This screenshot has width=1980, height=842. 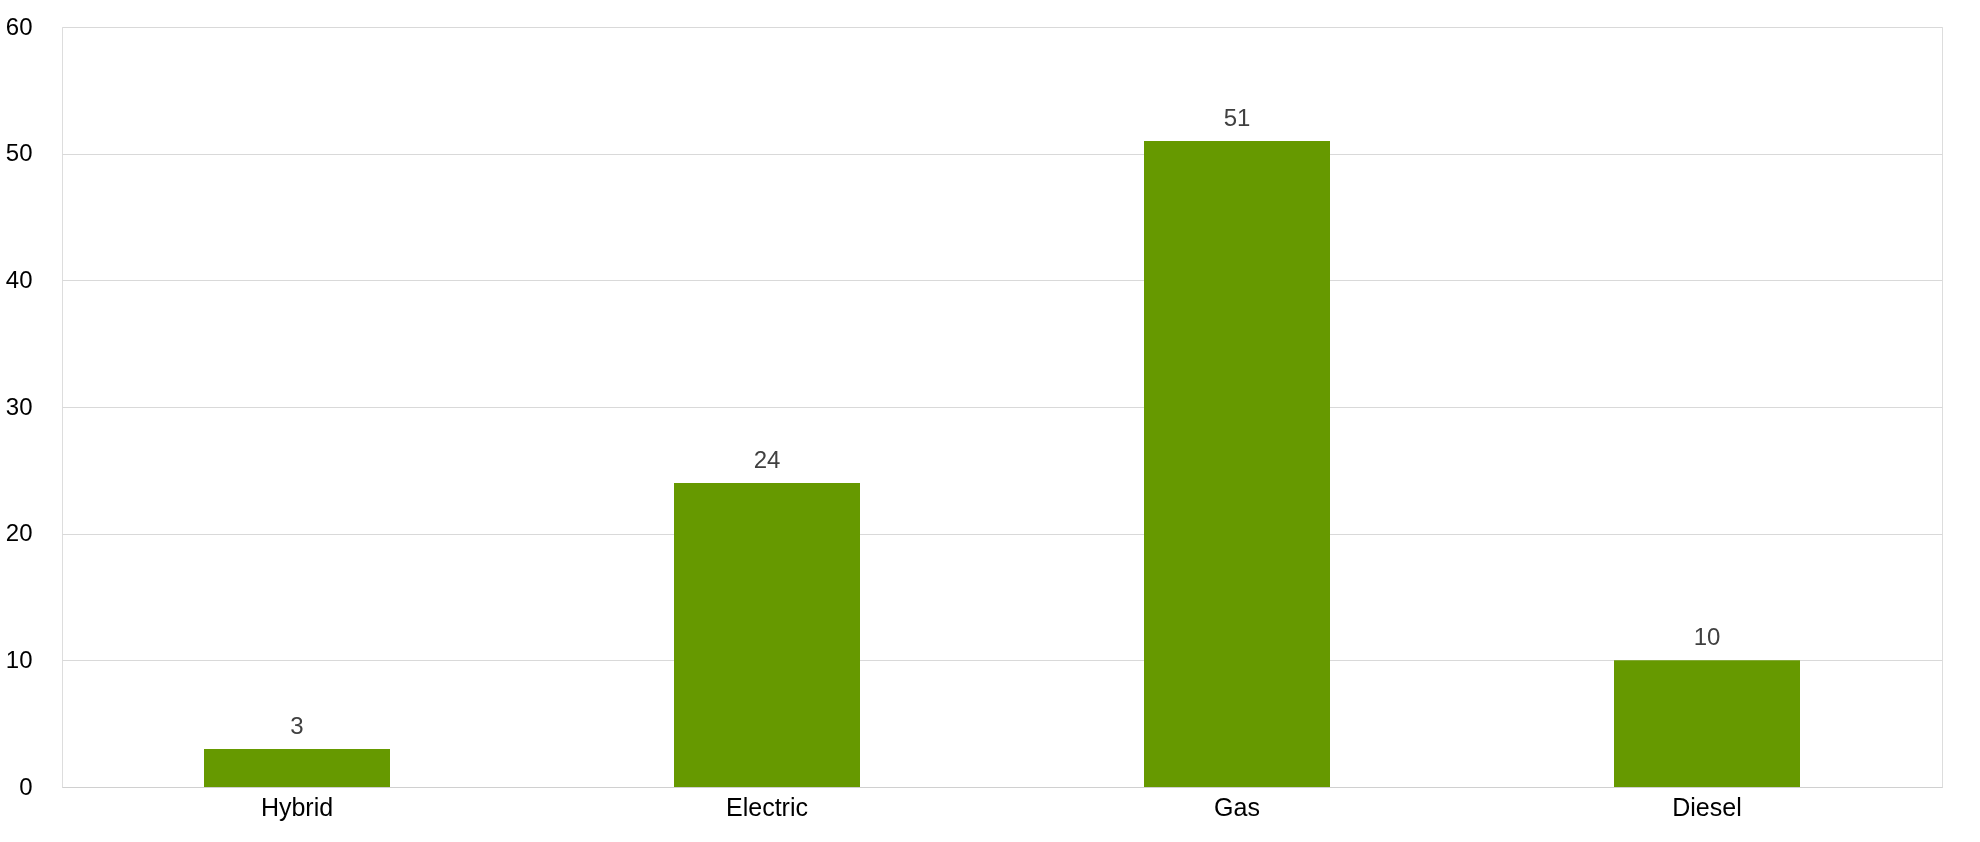 What do you see at coordinates (19, 153) in the screenshot?
I see `y-tick-label: 50` at bounding box center [19, 153].